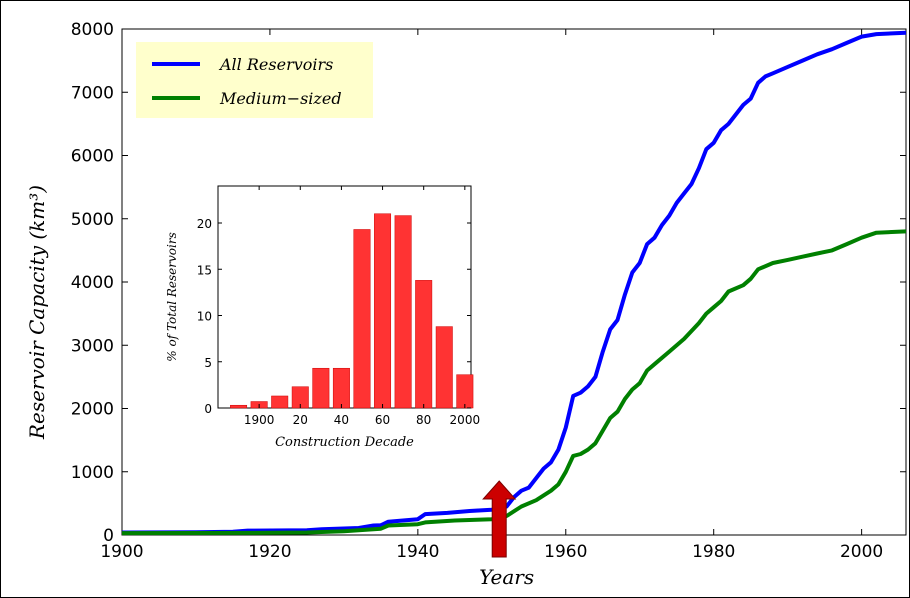  I want to click on inset-y-tick-label: 0, so click(208, 409).